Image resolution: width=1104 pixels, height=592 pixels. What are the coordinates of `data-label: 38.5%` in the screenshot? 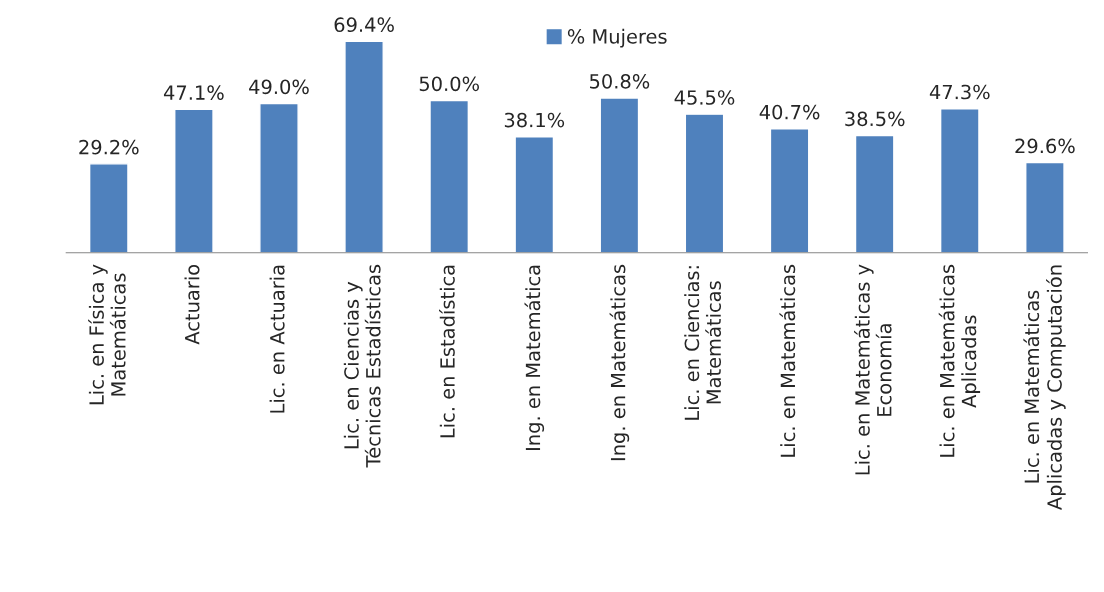 It's located at (875, 119).